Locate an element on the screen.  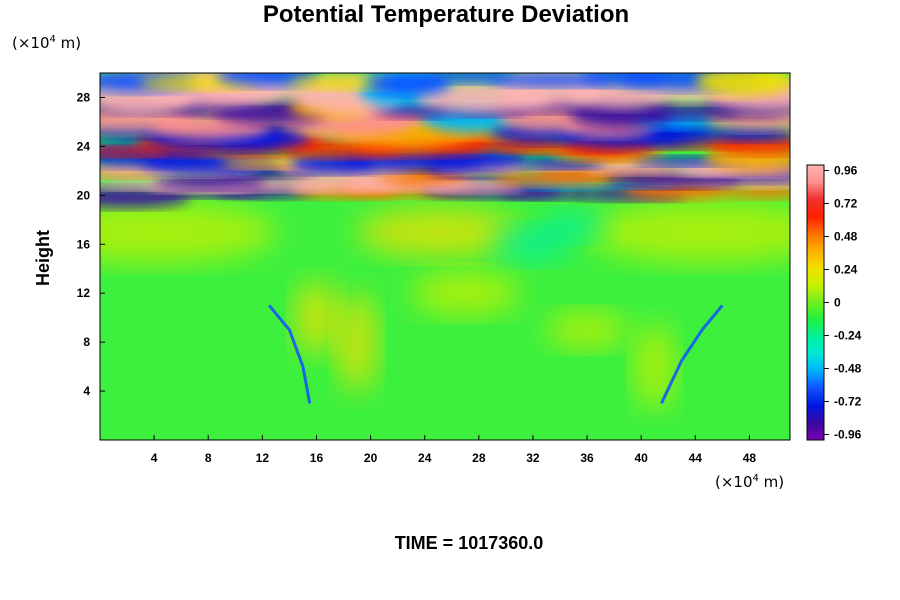
colorbar-tick-label: -0.96 is located at coordinates (848, 435).